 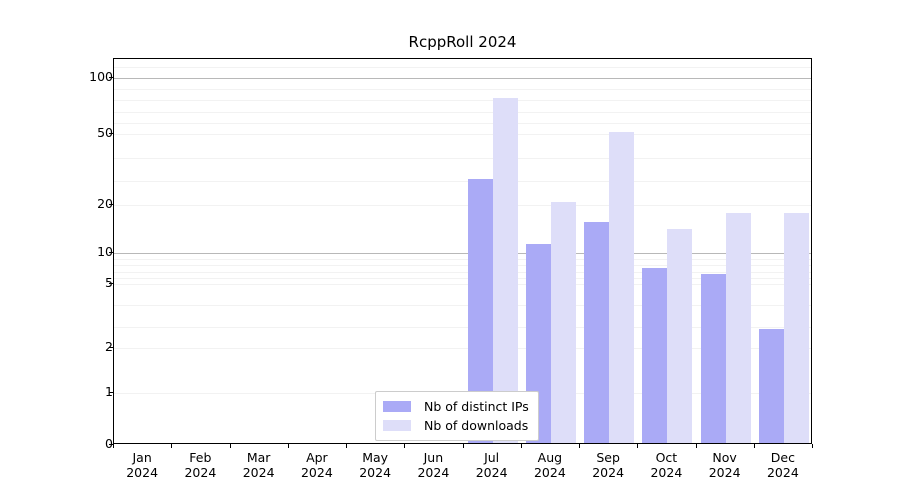 What do you see at coordinates (550, 457) in the screenshot?
I see `x-tick-month: Aug` at bounding box center [550, 457].